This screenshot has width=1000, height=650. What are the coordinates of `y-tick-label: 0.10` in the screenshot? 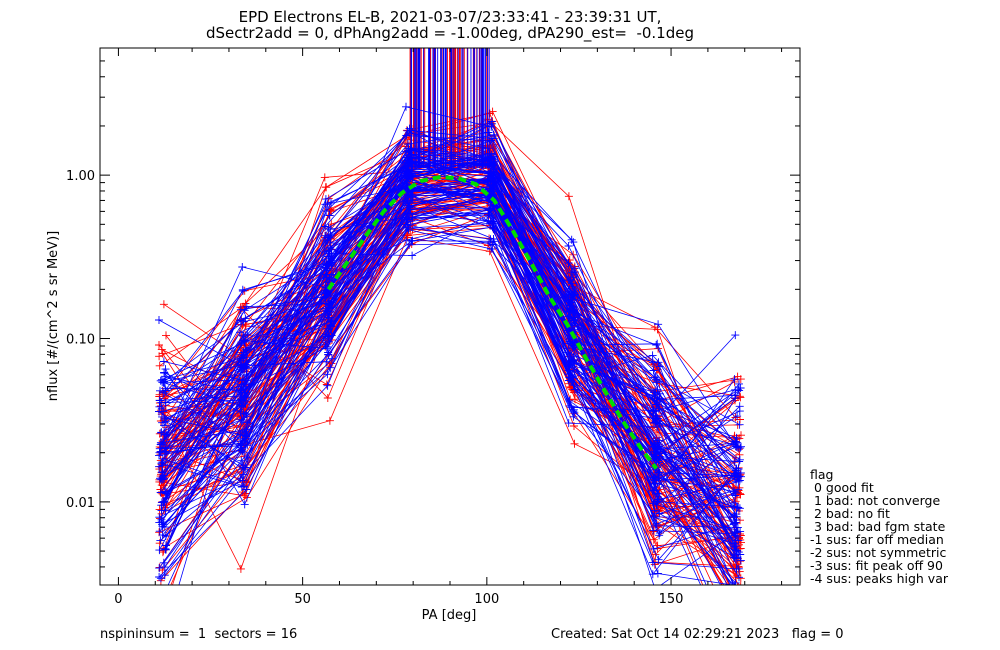 It's located at (80, 340).